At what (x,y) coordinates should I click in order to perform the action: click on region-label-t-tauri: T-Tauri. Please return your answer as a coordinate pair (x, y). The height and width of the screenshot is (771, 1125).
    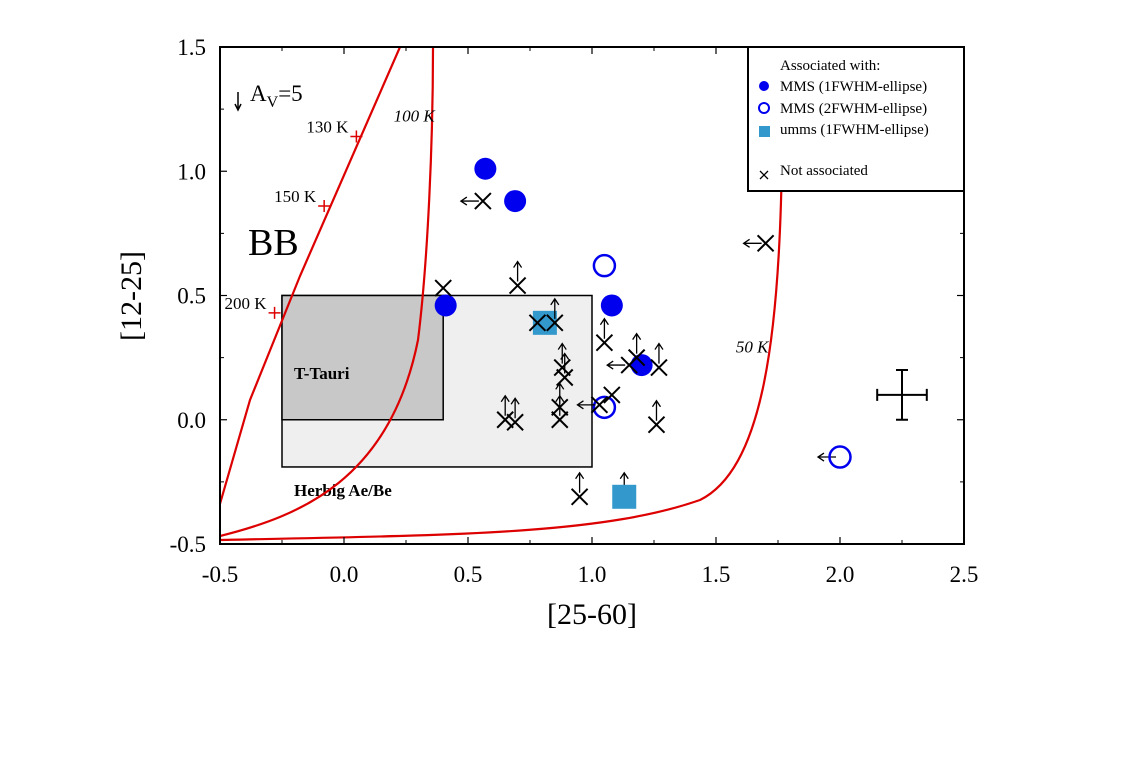
    Looking at the image, I should click on (322, 373).